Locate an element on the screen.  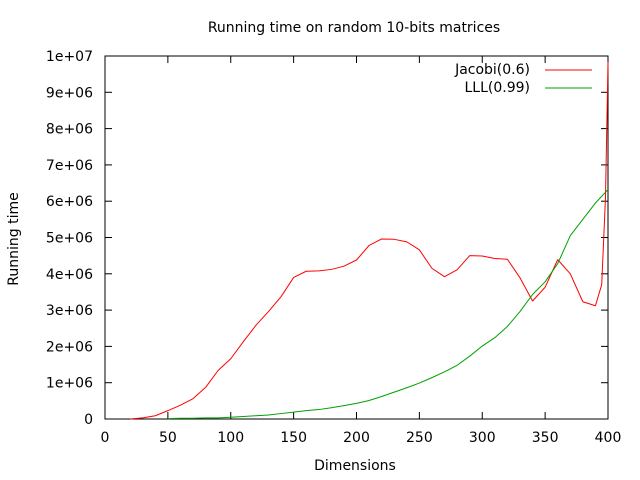
x-tick-label-0: 0 is located at coordinates (105, 438).